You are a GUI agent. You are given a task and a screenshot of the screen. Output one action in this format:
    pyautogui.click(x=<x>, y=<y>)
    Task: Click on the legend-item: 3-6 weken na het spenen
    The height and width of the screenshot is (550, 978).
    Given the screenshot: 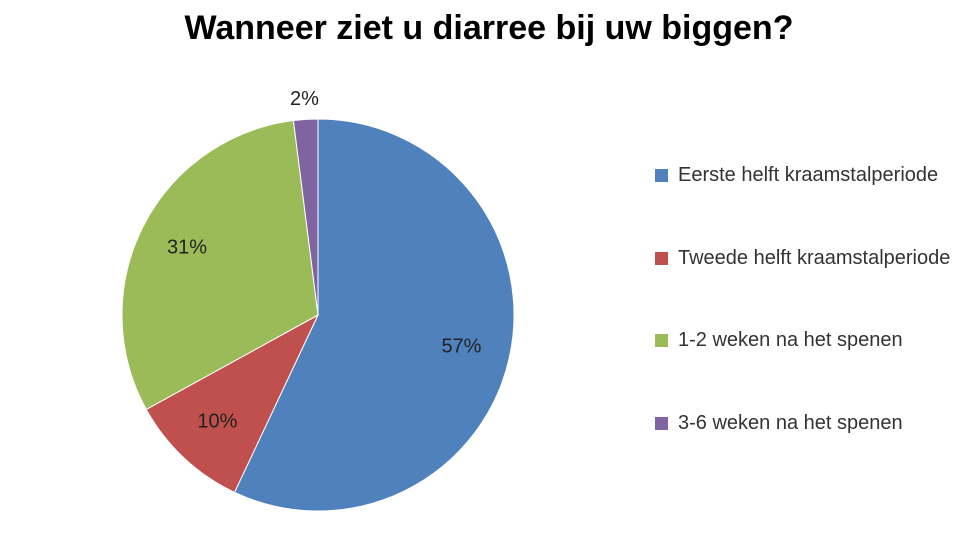 What is the action you would take?
    pyautogui.click(x=811, y=423)
    